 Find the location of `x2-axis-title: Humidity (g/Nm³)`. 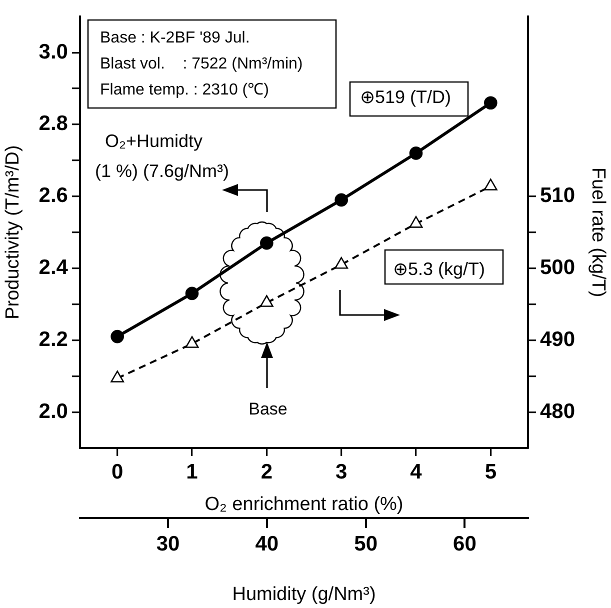

x2-axis-title: Humidity (g/Nm³) is located at coordinates (304, 594).